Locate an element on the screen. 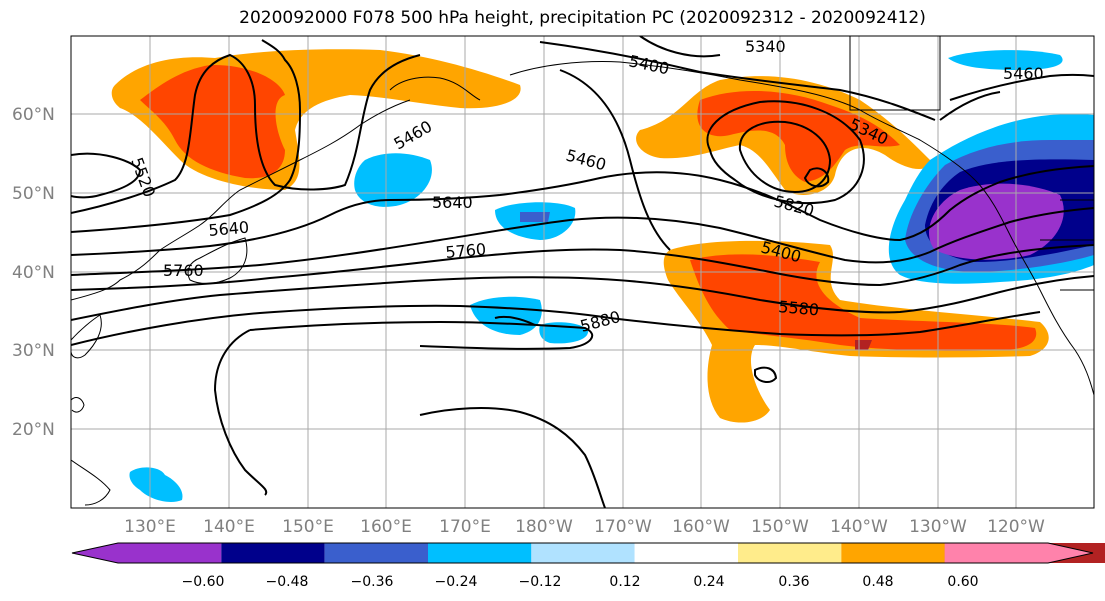 This screenshot has width=1105, height=601. colorbar-outline is located at coordinates (582, 553).